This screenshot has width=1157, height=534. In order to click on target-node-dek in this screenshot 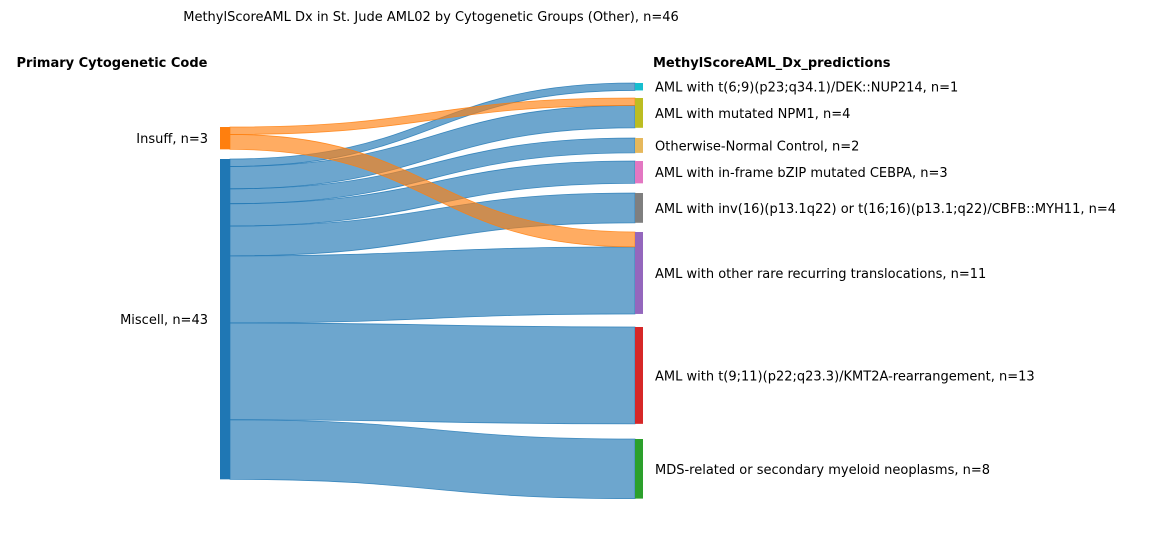, I will do `click(639, 87)`.